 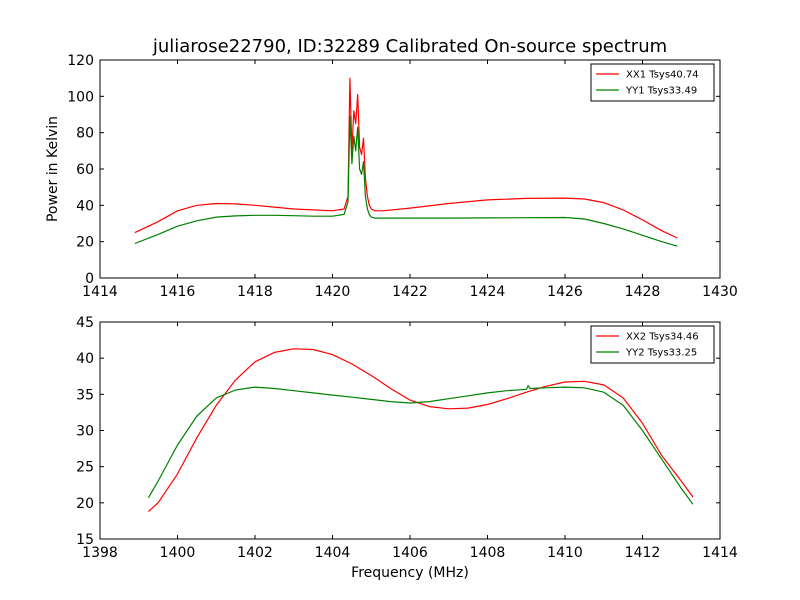 What do you see at coordinates (410, 553) in the screenshot?
I see `x-tick-label: 1406` at bounding box center [410, 553].